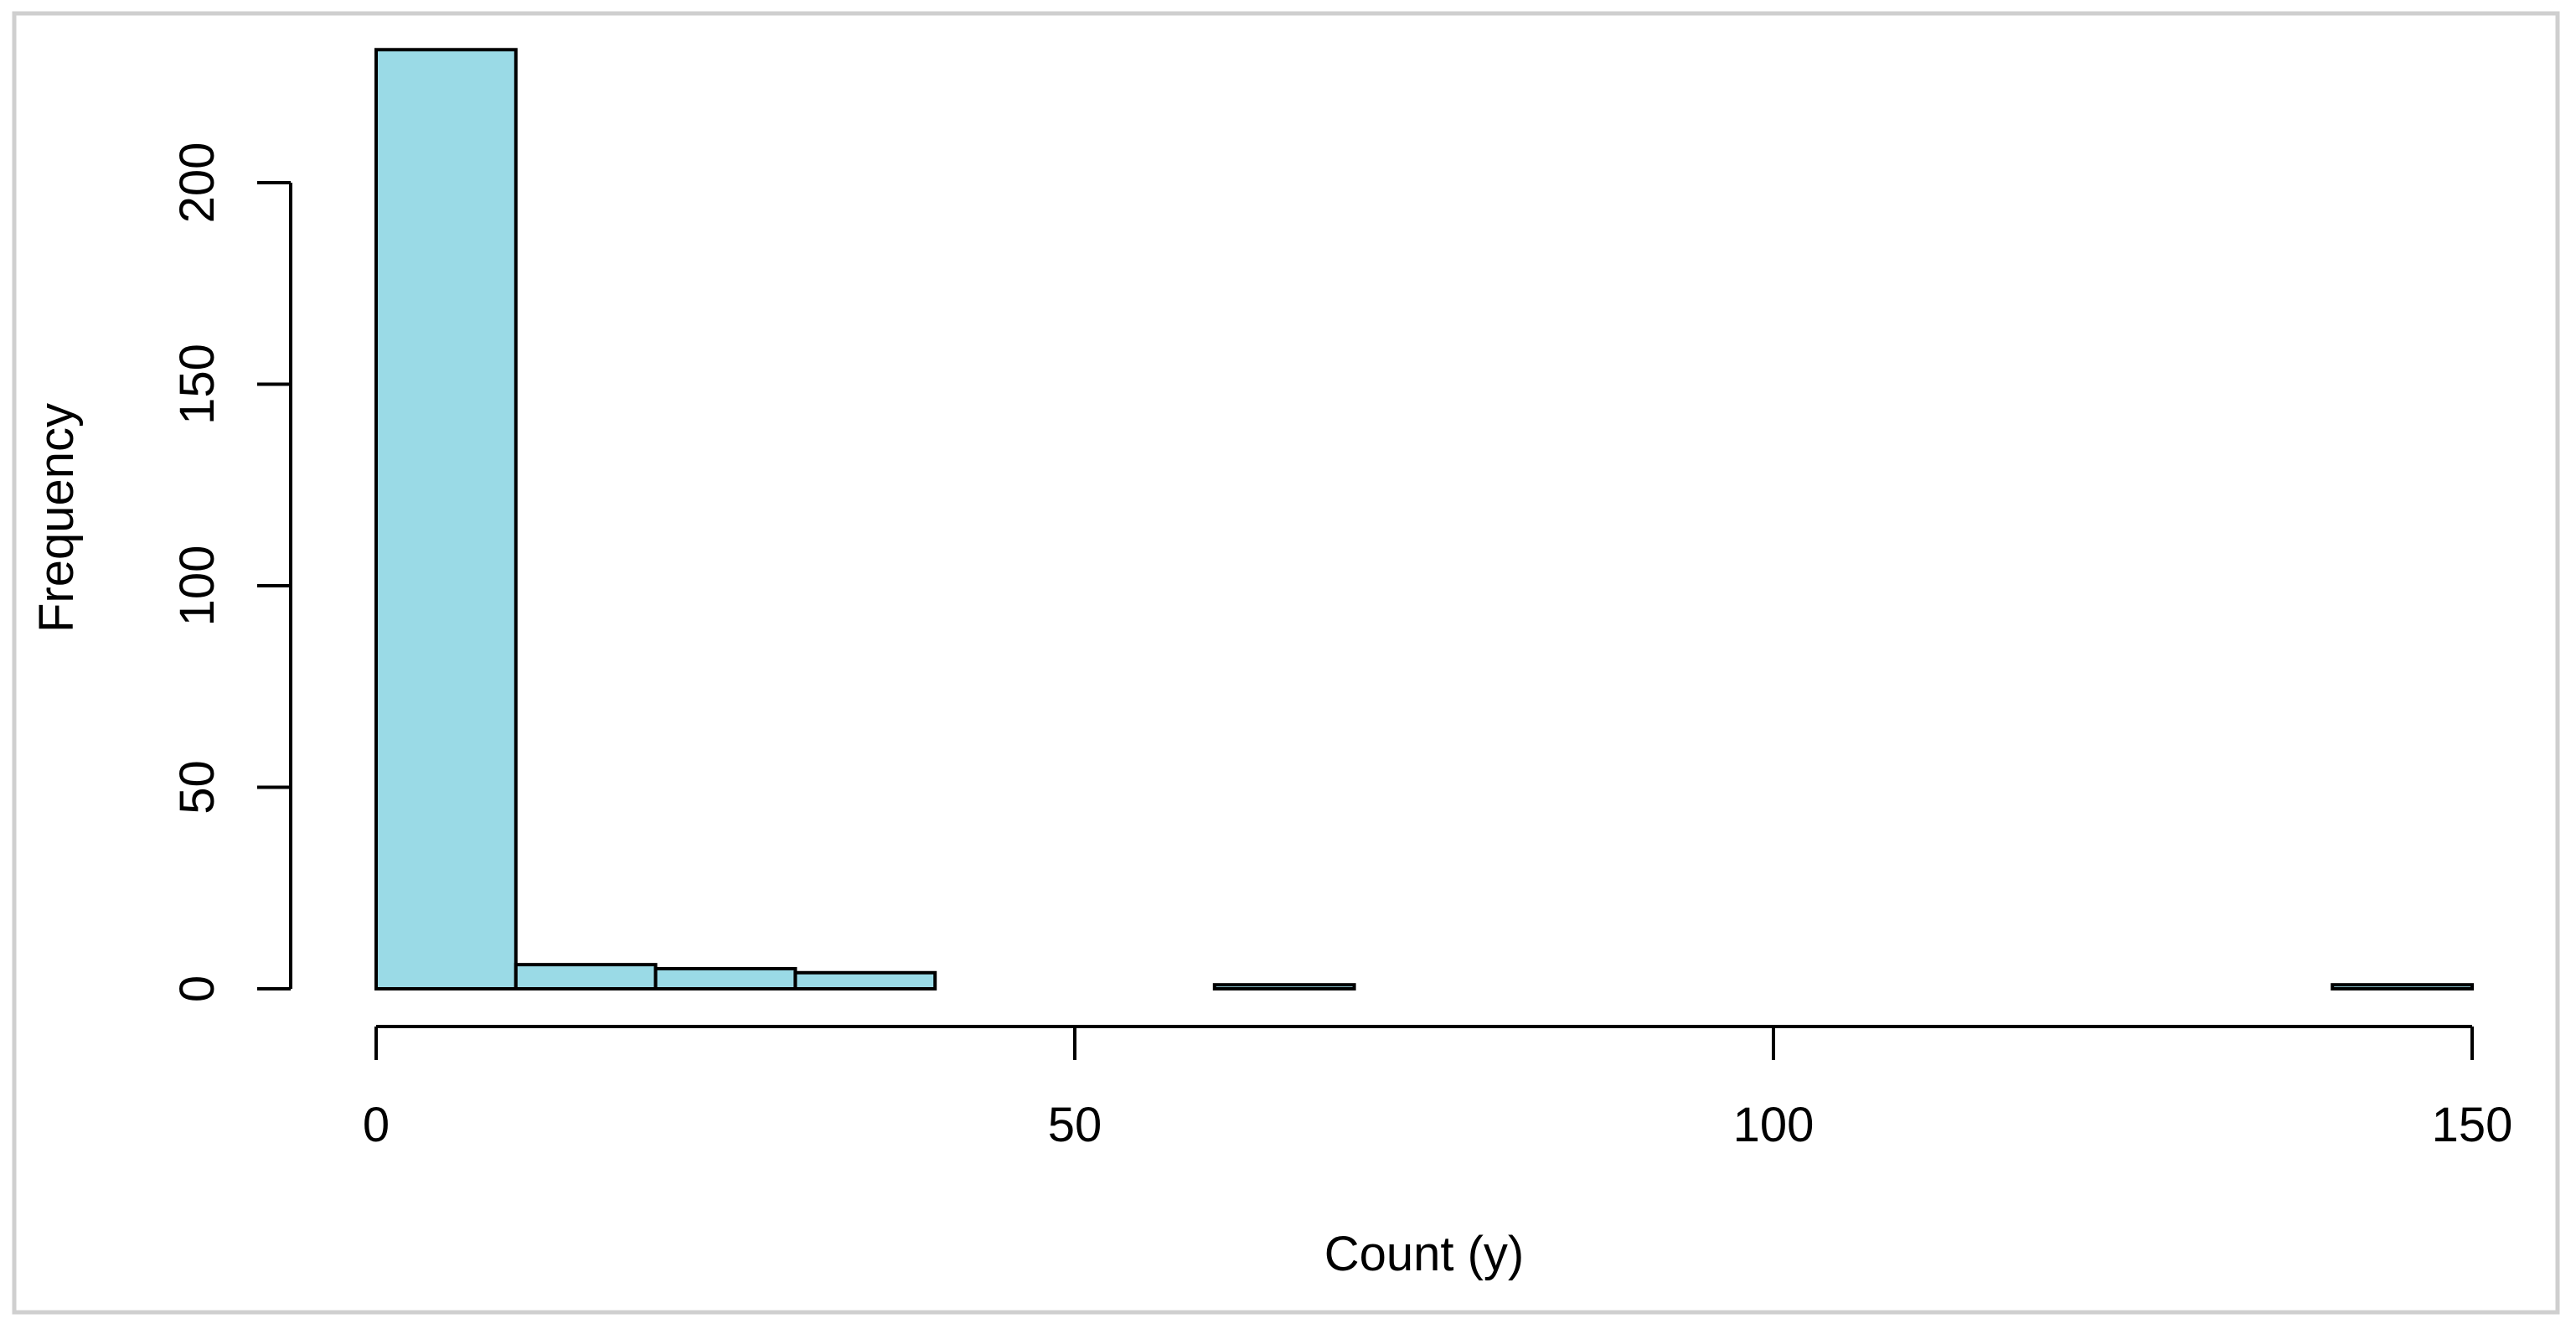  Describe the element at coordinates (1774, 1125) in the screenshot. I see `x-tick-label-100: 100` at that location.